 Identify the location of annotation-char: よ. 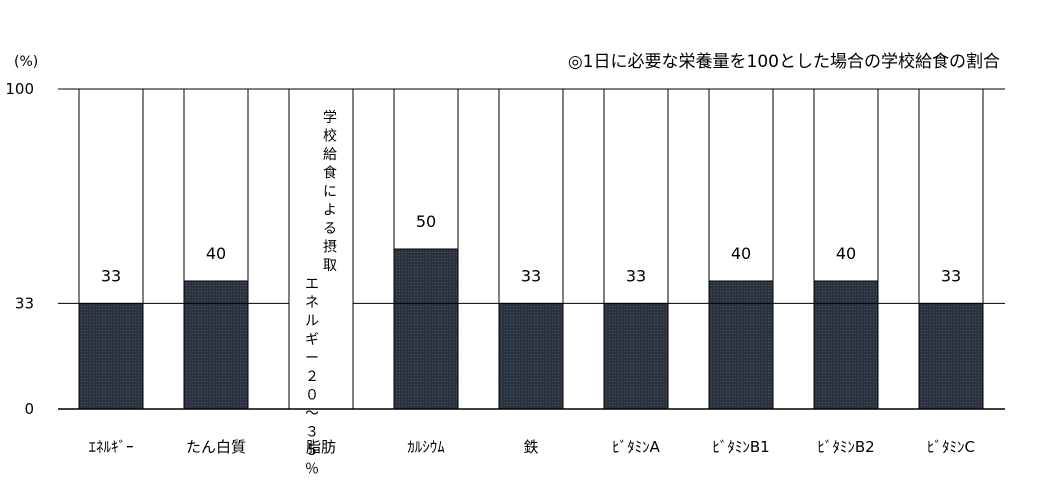
(330, 211).